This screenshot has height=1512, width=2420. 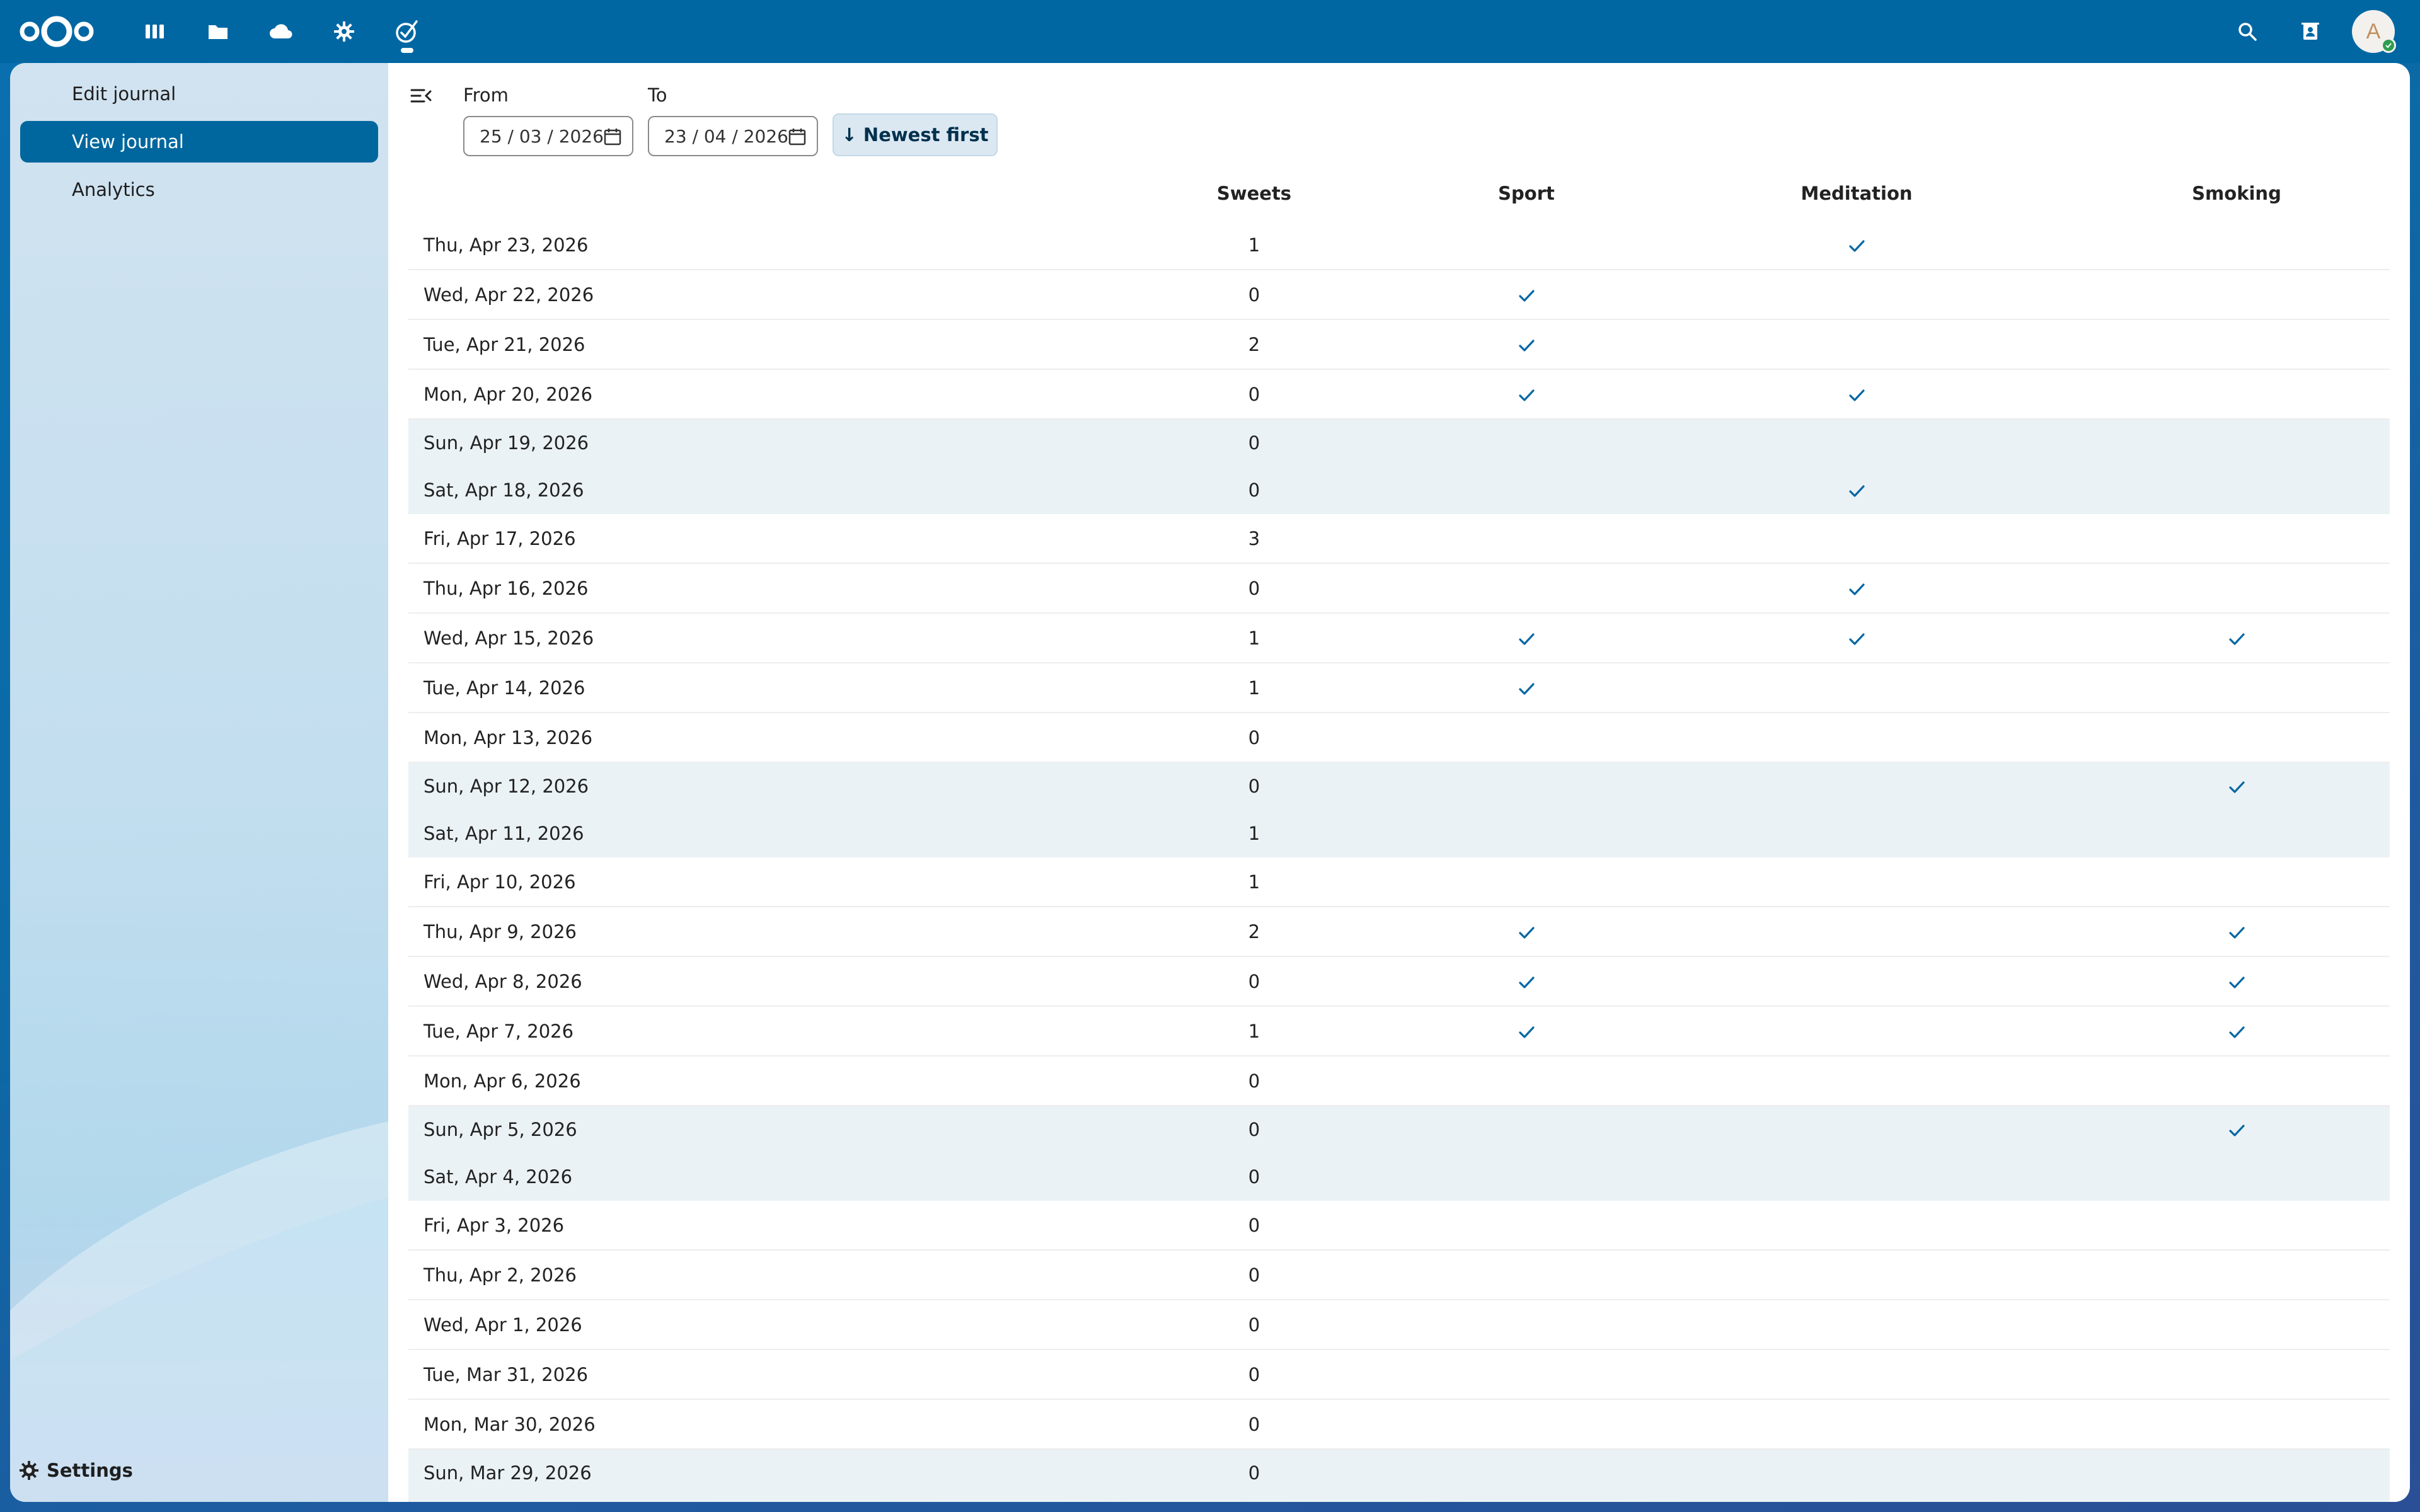 I want to click on files-icon, so click(x=218, y=31).